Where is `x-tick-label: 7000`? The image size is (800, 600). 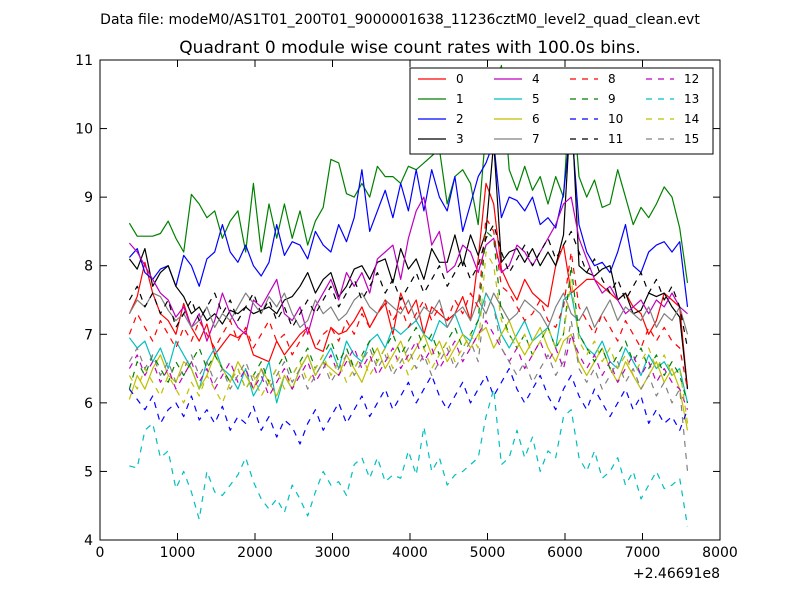 x-tick-label: 7000 is located at coordinates (643, 553).